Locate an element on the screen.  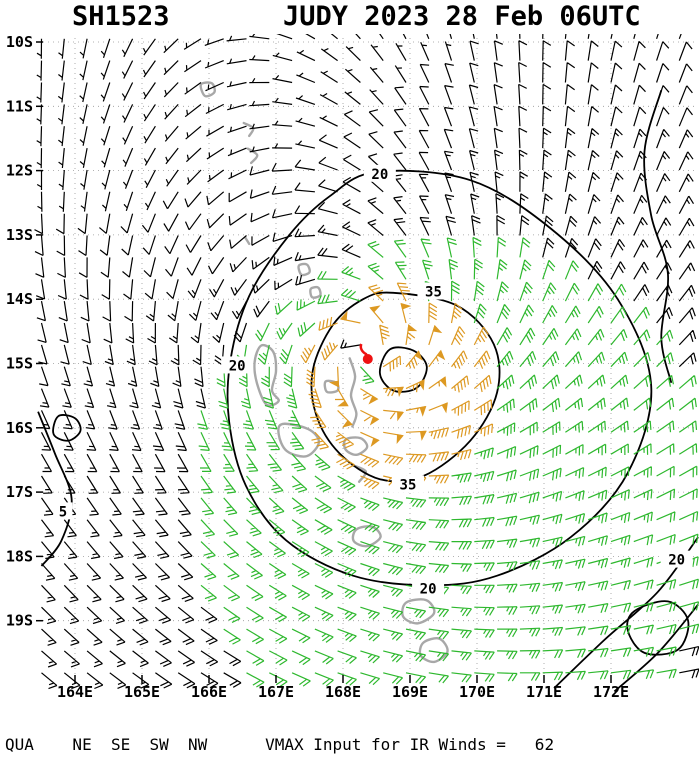
chart-title: JUDY 2023 28 Feb 06UTC is located at coordinates (462, 16).